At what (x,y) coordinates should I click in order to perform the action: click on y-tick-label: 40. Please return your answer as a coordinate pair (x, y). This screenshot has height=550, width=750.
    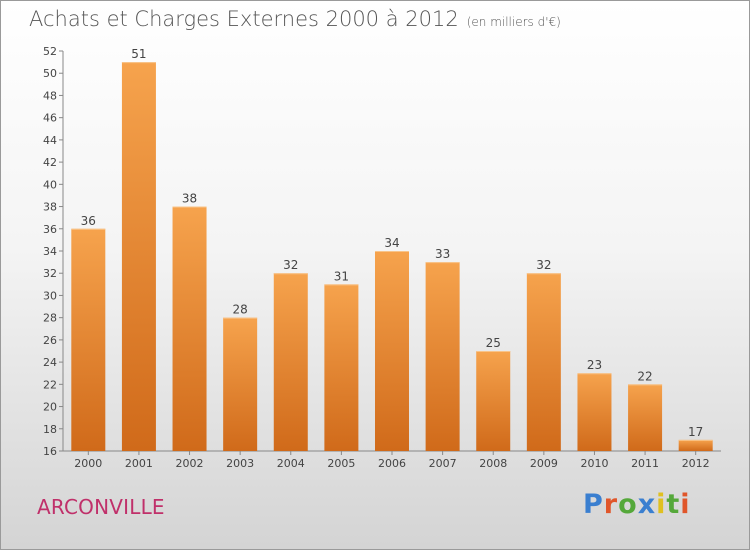
    Looking at the image, I should click on (50, 184).